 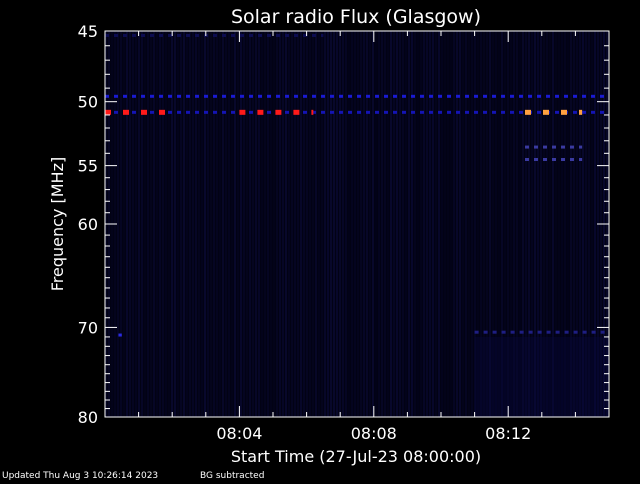 I want to click on y-axis-label: Frequency [MHz], so click(x=57, y=224).